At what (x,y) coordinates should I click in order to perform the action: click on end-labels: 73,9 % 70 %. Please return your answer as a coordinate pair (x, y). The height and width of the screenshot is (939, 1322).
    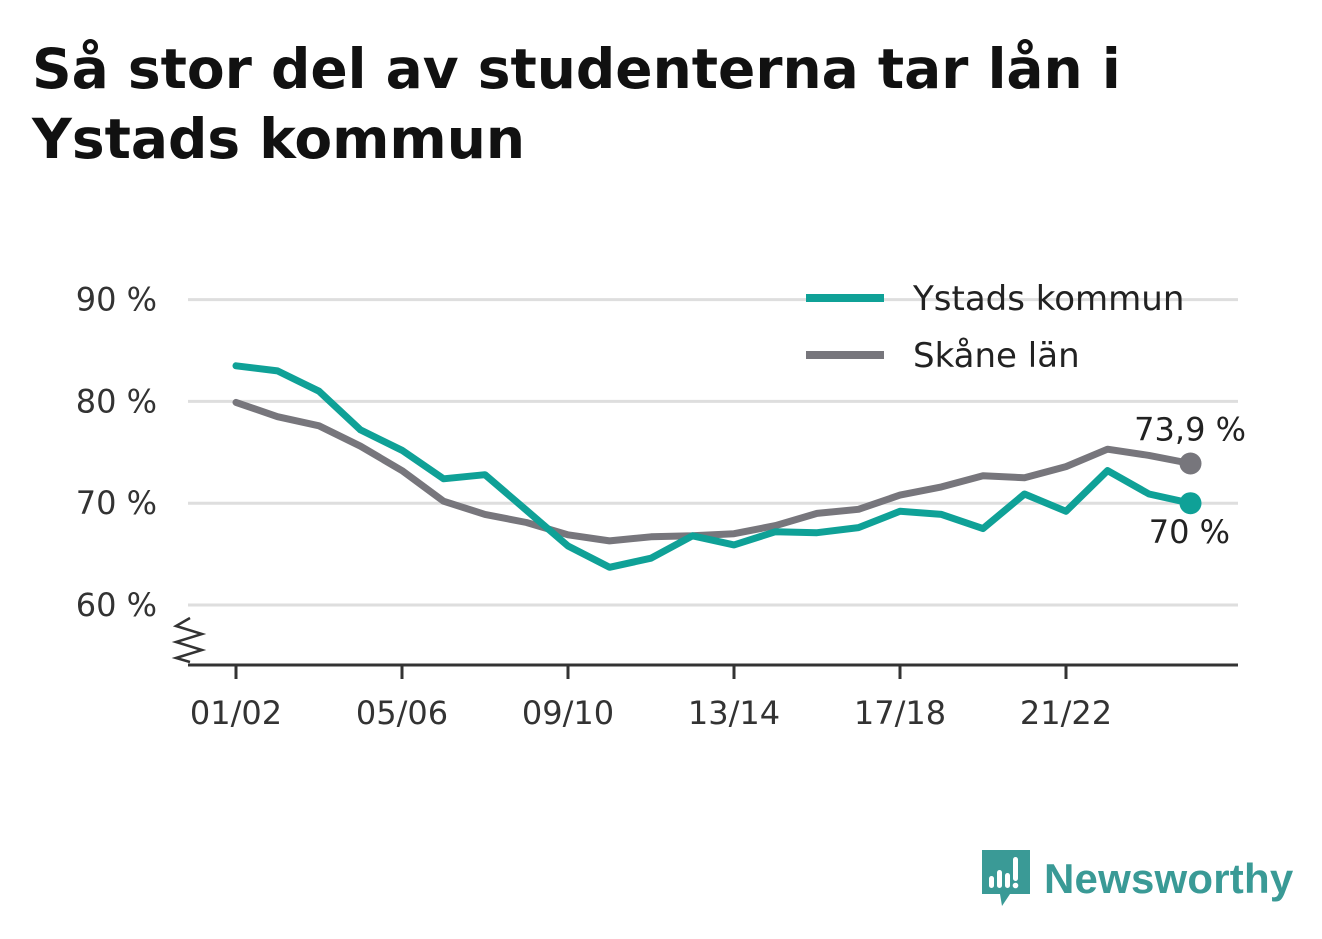
    Looking at the image, I should click on (1190, 480).